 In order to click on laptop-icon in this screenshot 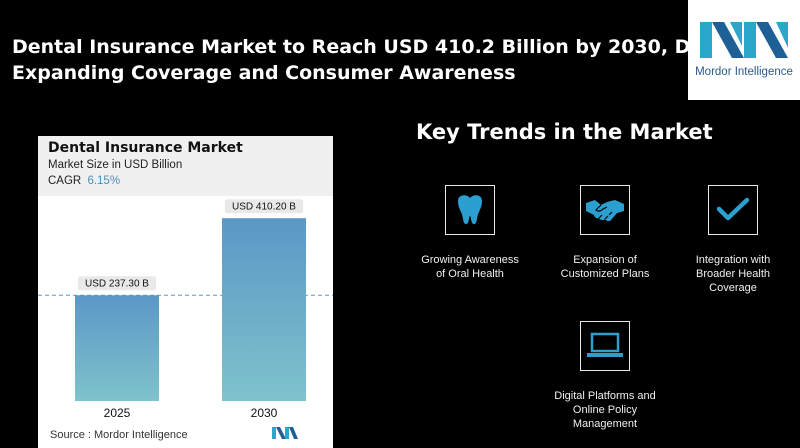, I will do `click(605, 346)`.